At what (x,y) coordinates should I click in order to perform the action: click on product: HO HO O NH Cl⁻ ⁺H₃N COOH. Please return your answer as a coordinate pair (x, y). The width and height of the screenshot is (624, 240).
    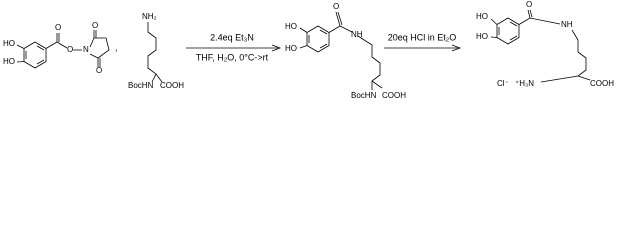
    Looking at the image, I should click on (545, 44).